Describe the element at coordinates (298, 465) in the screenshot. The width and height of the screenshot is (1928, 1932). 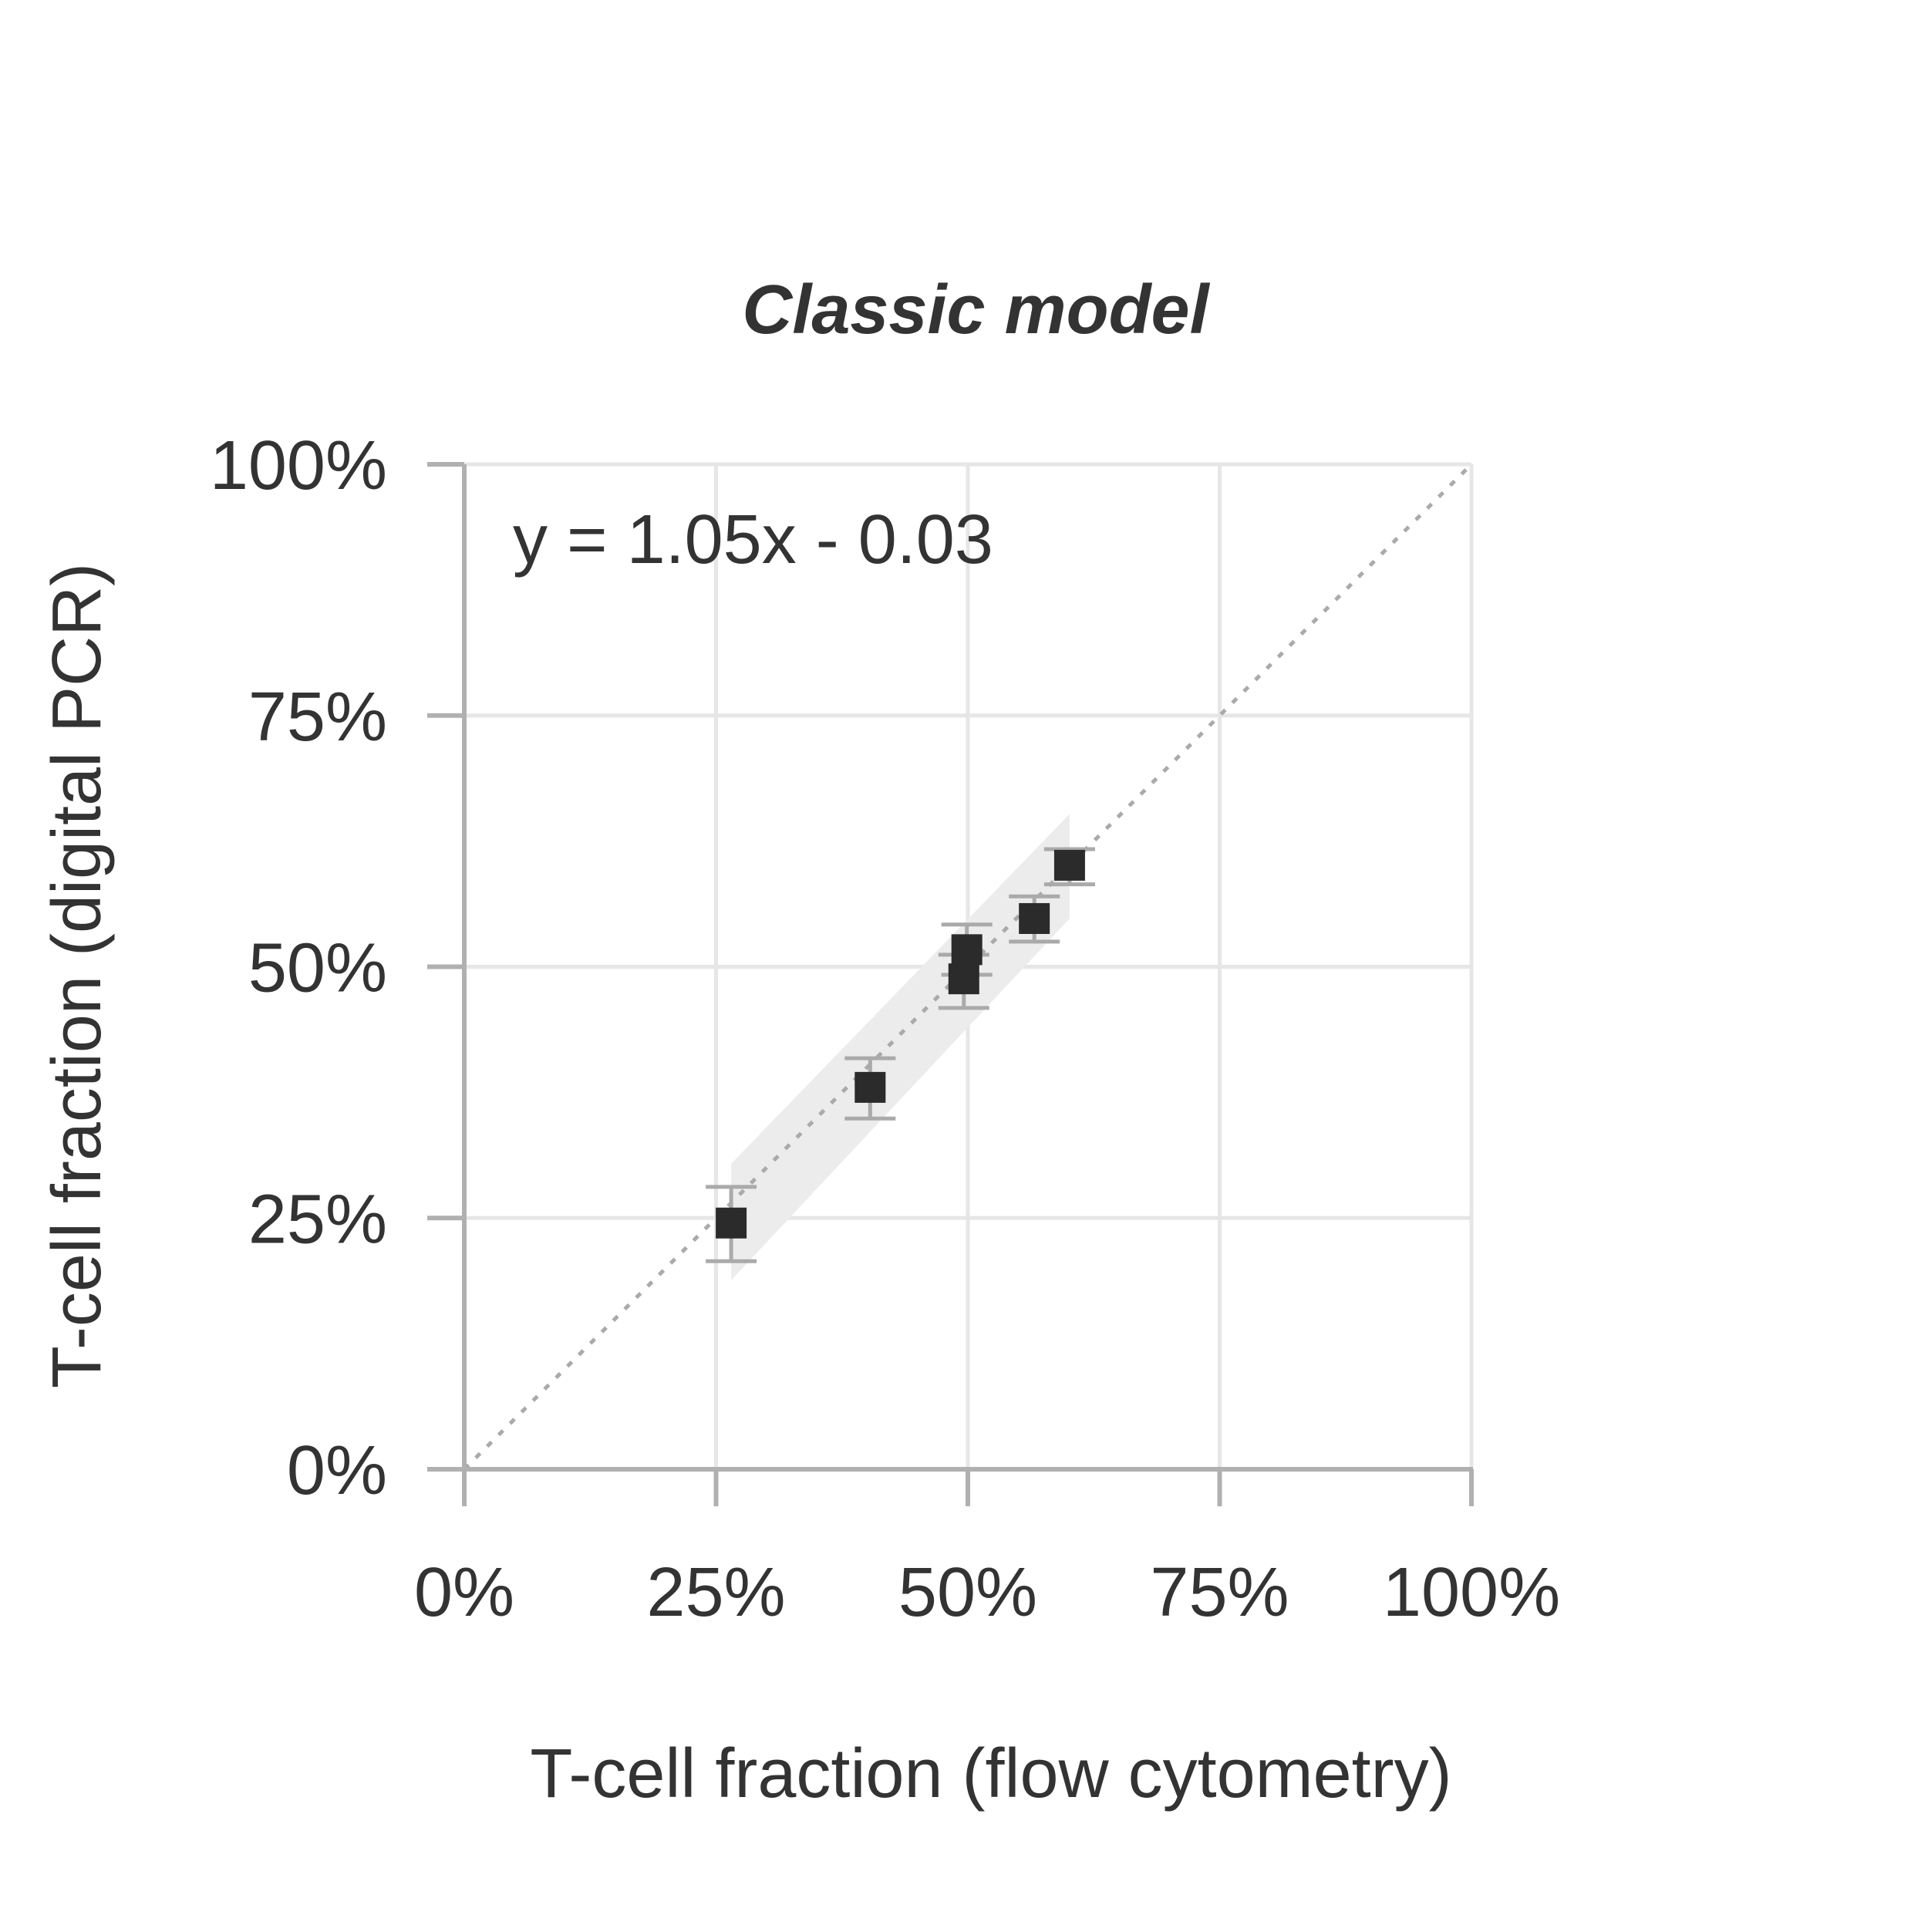
I see `y-tick-label: 100%` at that location.